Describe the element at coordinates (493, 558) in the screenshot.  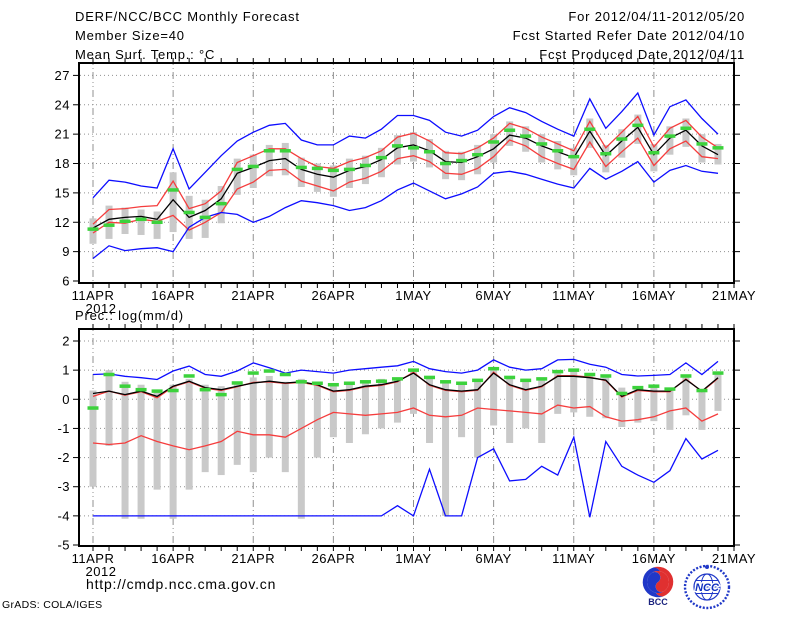
I see `x-tick-label: 6MAY` at that location.